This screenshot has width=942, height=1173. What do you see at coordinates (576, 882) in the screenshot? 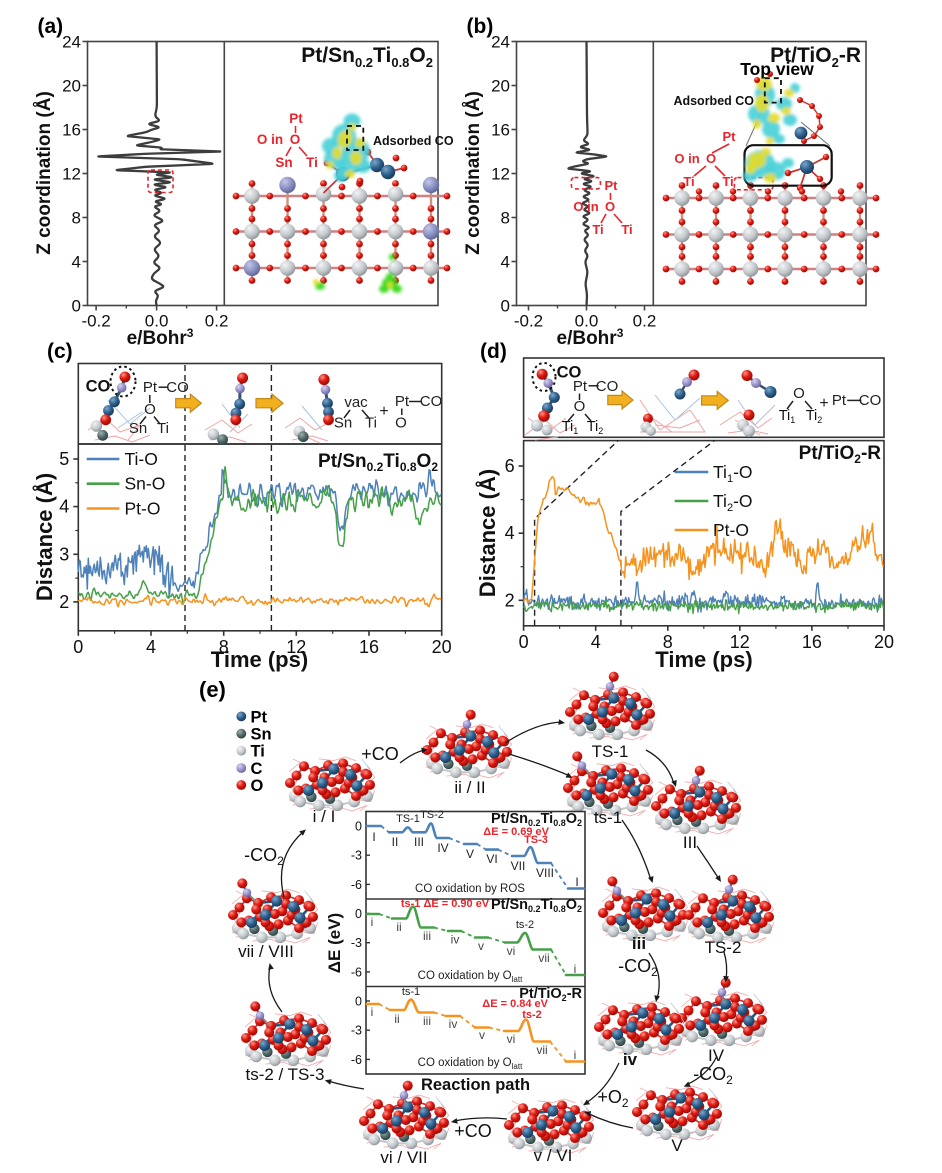
I see `svg-text: I` at bounding box center [576, 882].